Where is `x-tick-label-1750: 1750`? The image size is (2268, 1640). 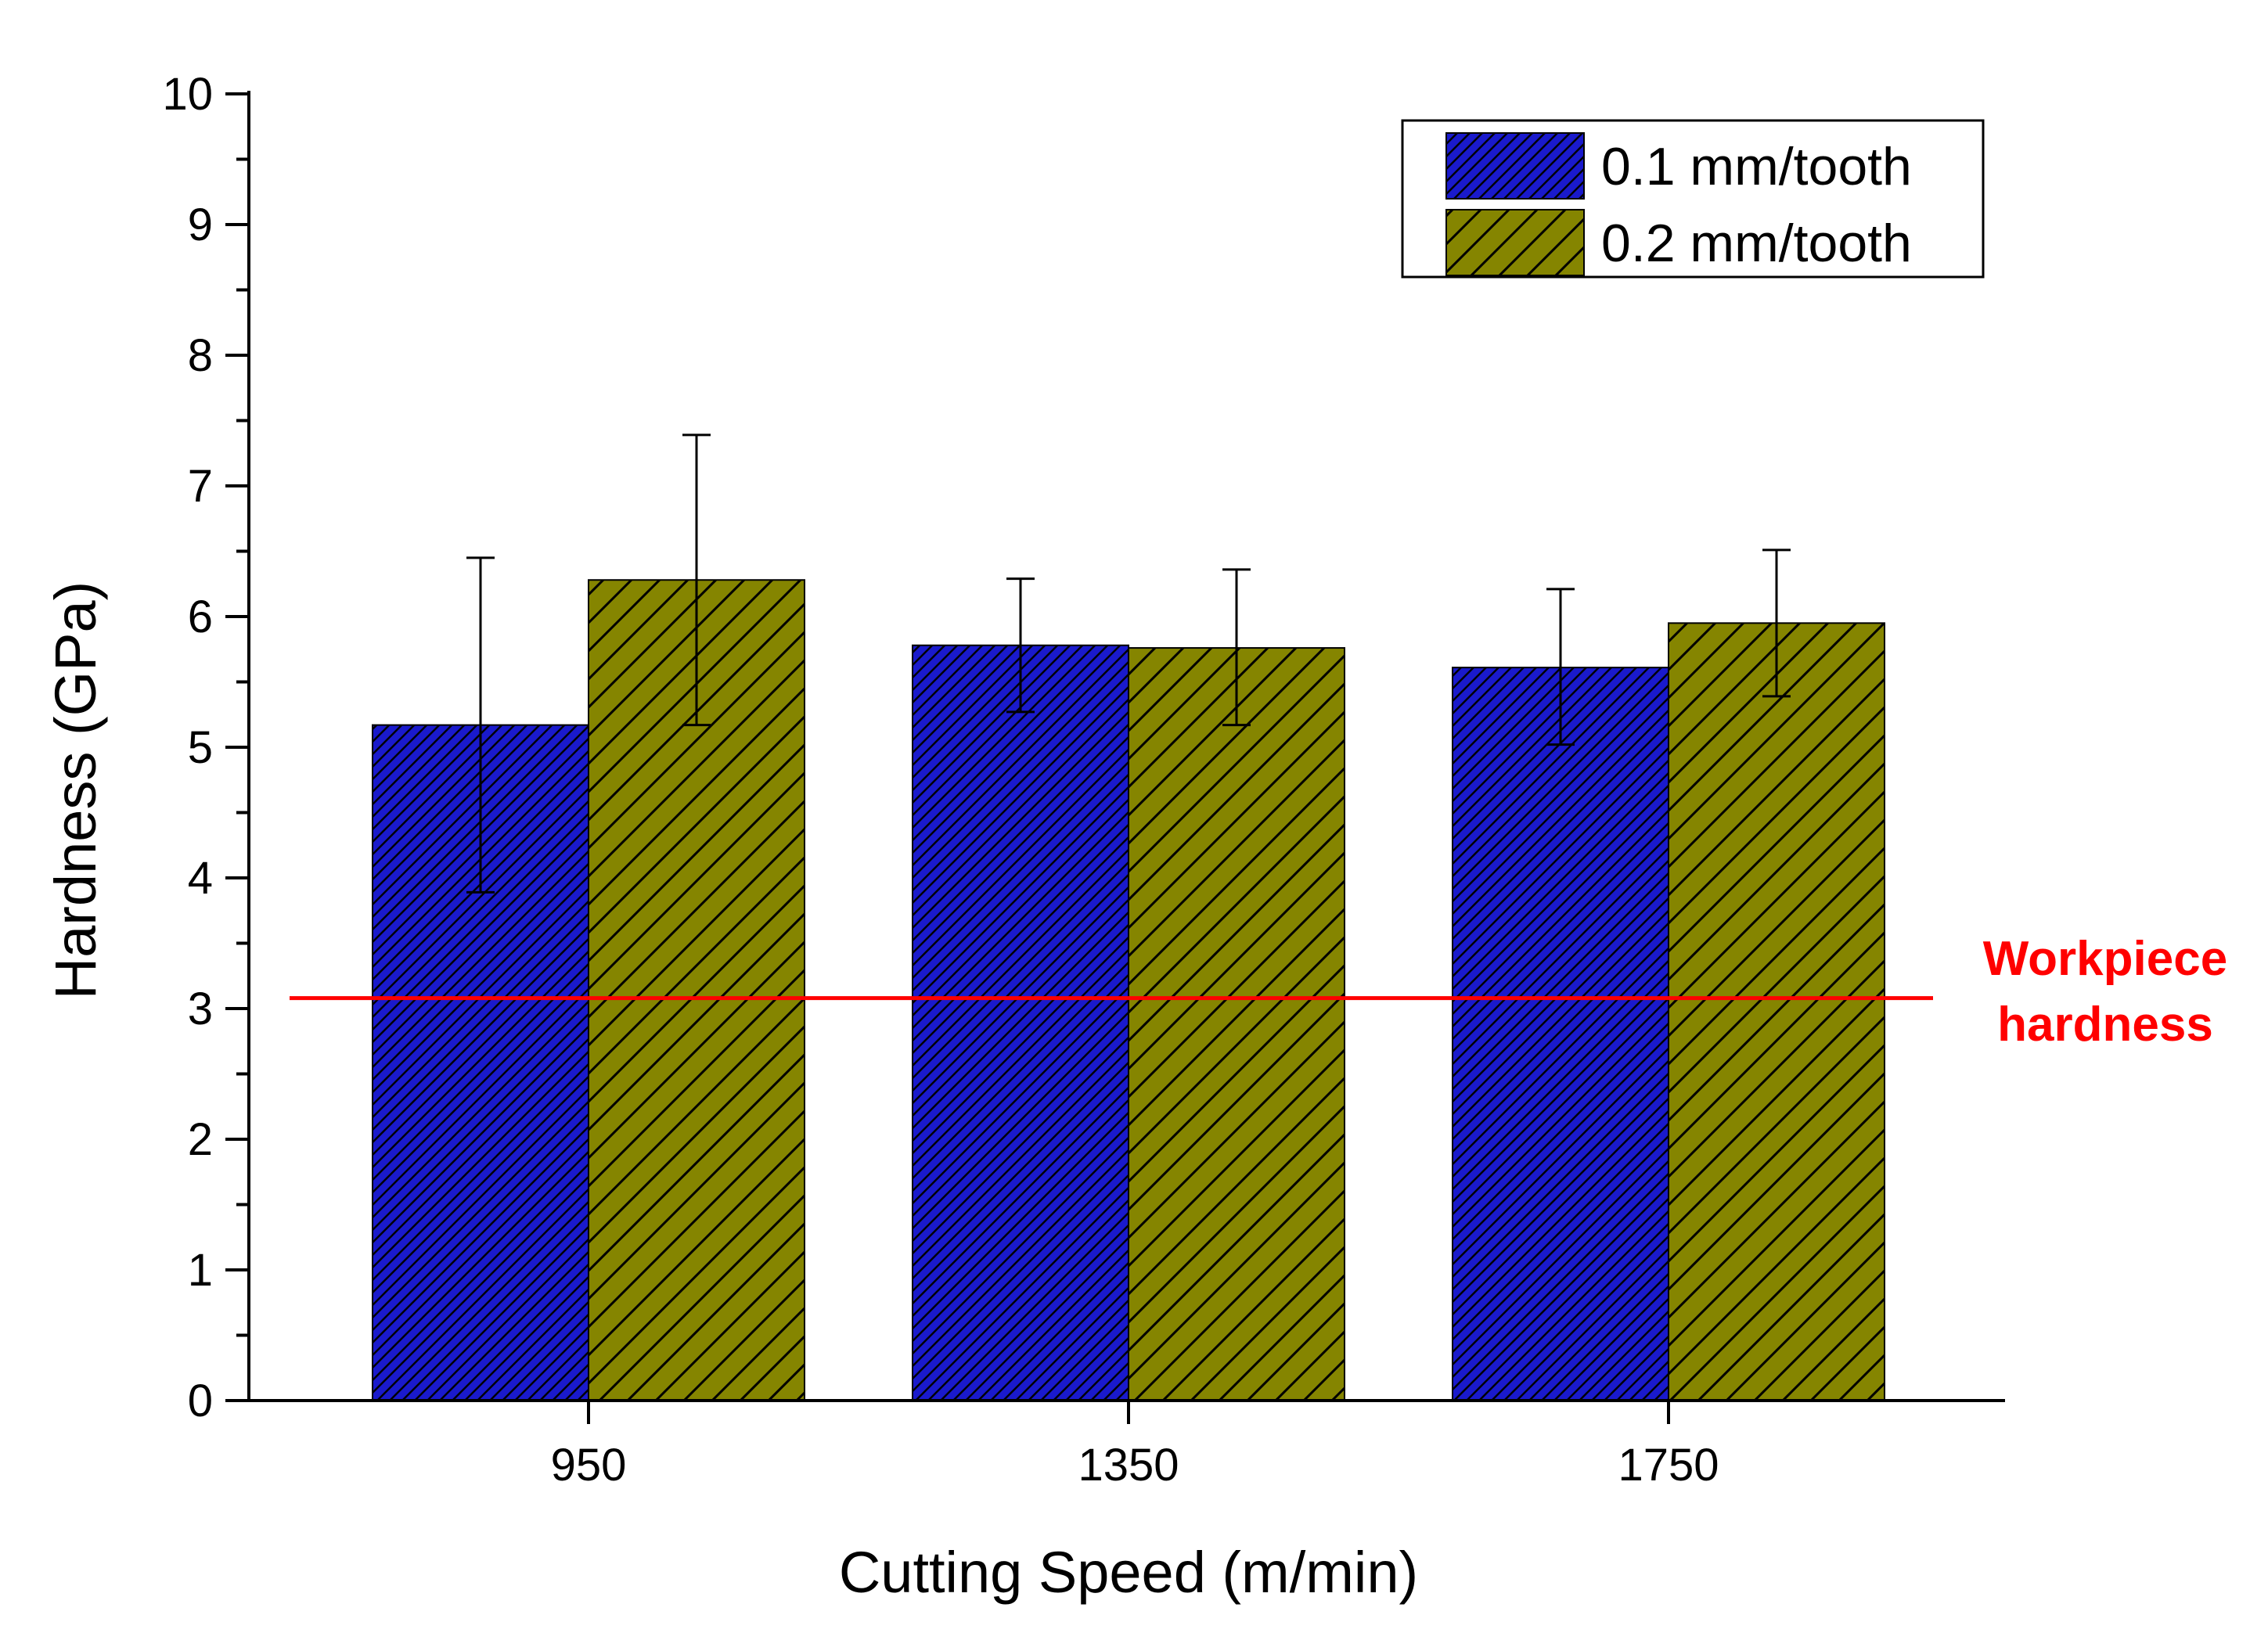 x-tick-label-1750: 1750 is located at coordinates (1668, 1465).